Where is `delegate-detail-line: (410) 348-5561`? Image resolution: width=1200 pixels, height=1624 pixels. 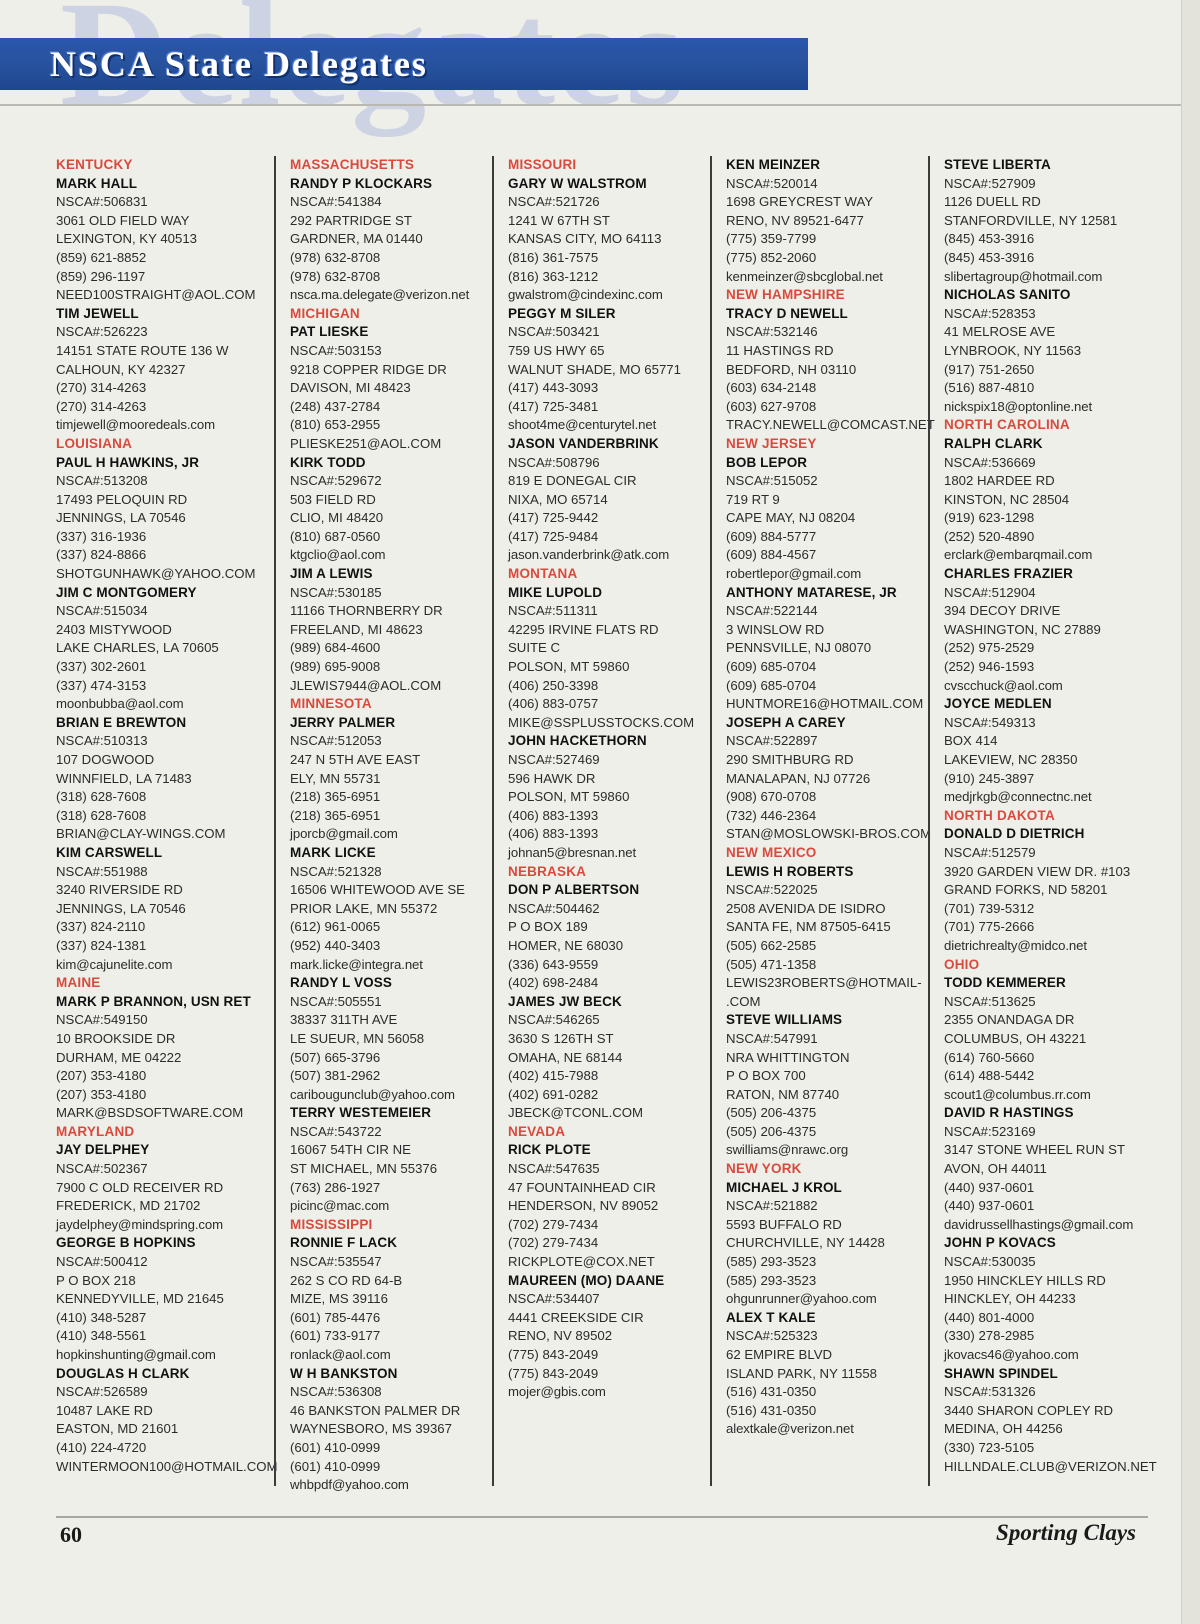
delegate-detail-line: (410) 348-5561 is located at coordinates (101, 1336).